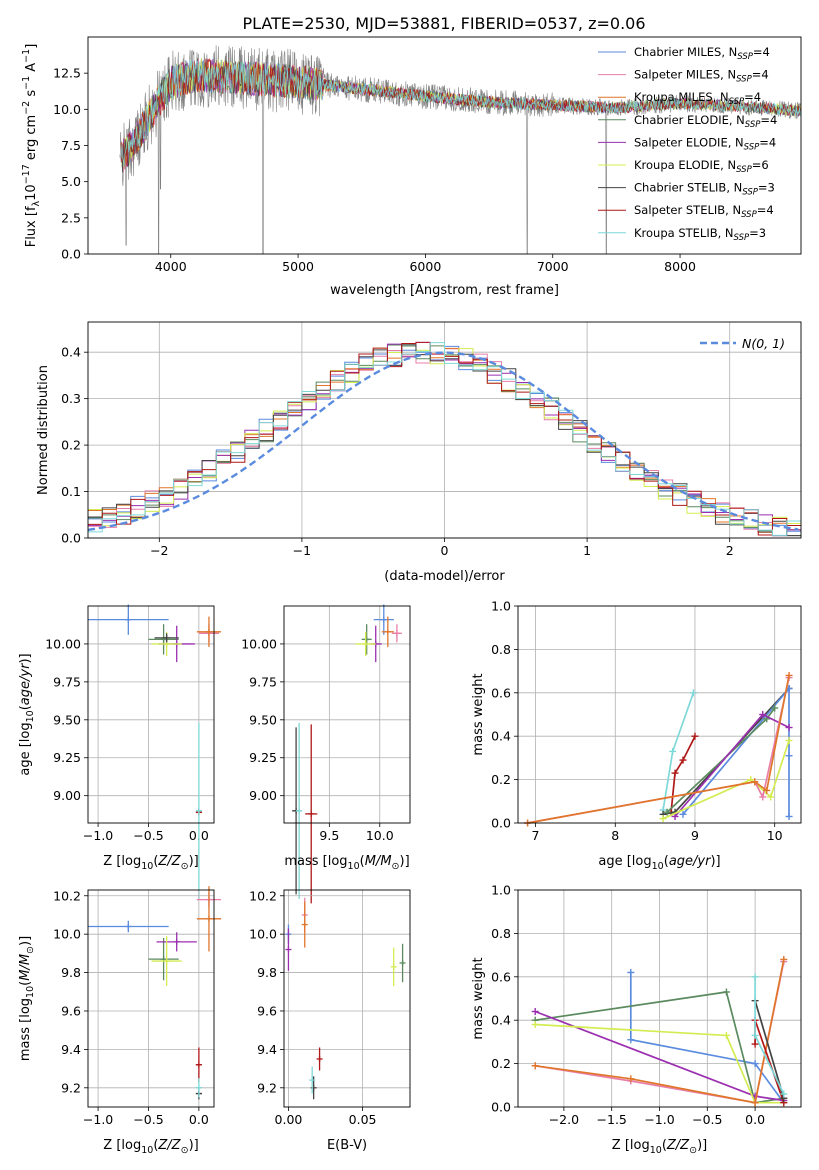 The image size is (819, 1170). What do you see at coordinates (71, 181) in the screenshot?
I see `y-tick-label: 5.0` at bounding box center [71, 181].